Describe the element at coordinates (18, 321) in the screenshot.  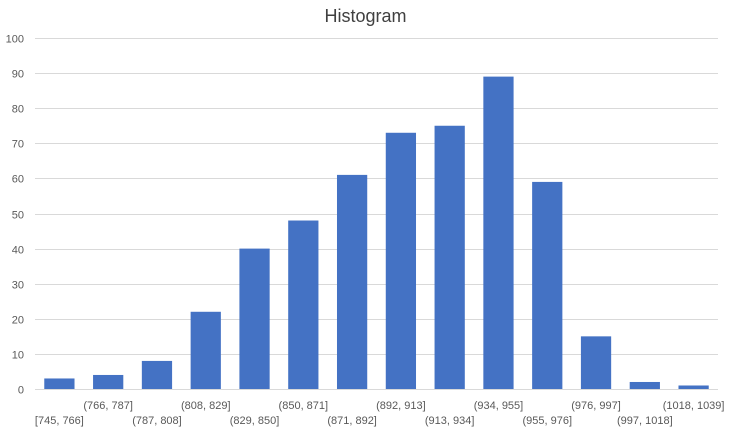
I see `y-tick-label: 20` at that location.